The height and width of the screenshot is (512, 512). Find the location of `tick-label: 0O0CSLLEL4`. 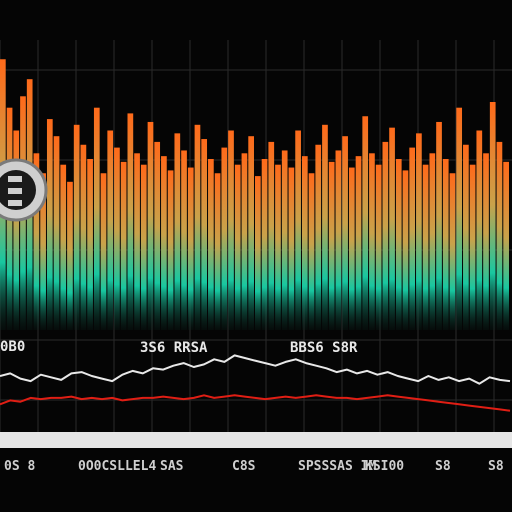

tick-label: 0O0CSLLEL4 is located at coordinates (117, 466).